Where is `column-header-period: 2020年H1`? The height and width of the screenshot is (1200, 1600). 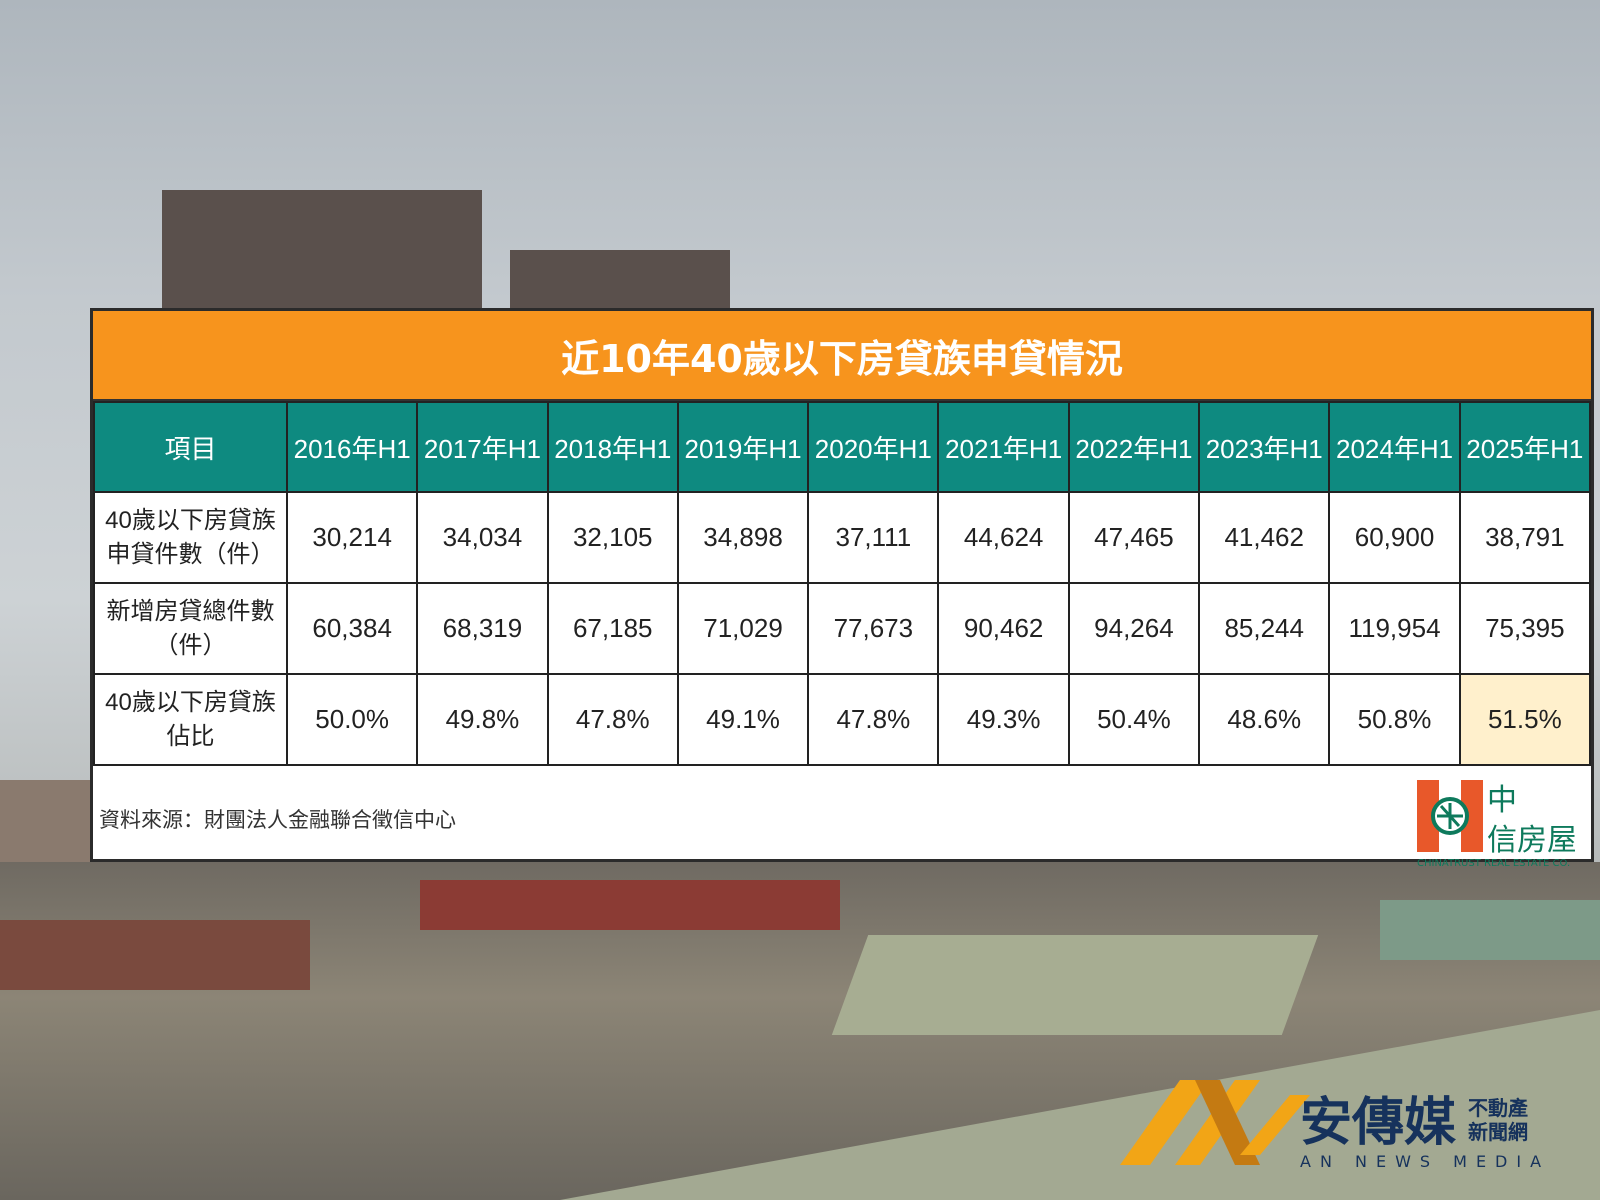
column-header-period: 2020年H1 is located at coordinates (873, 447).